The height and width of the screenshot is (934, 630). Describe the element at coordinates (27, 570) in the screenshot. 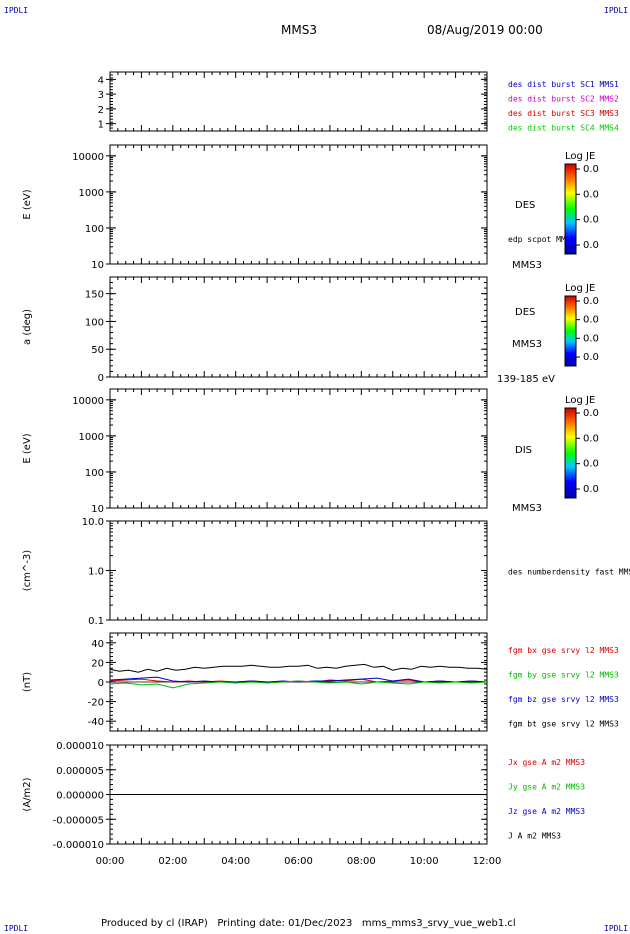

I see `y-axis-label: (cm^-3)` at that location.